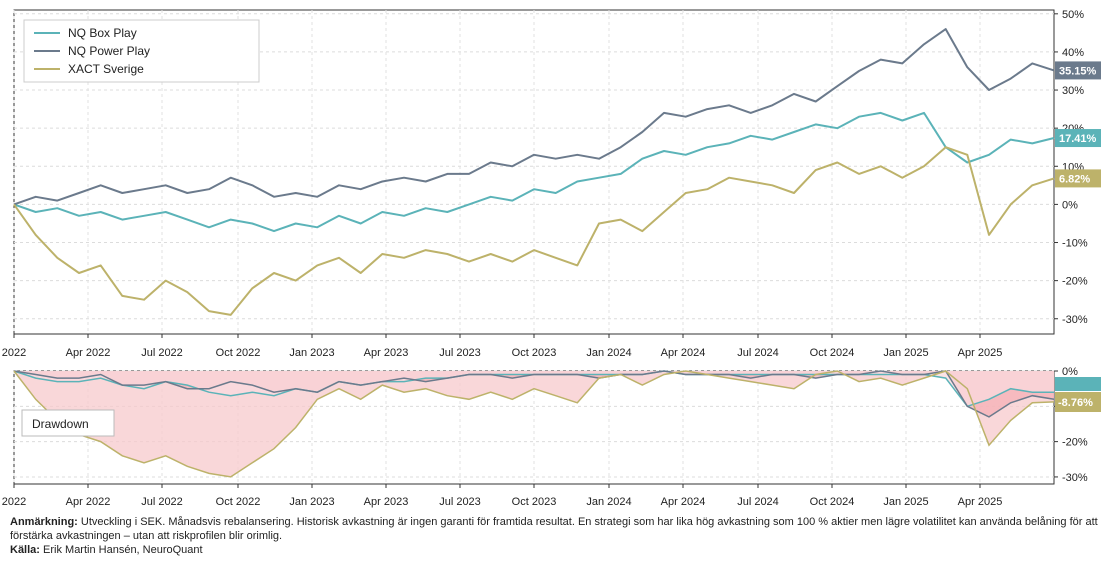 The width and height of the screenshot is (1112, 570). I want to click on x-tick-label: Apr 2024, so click(683, 353).